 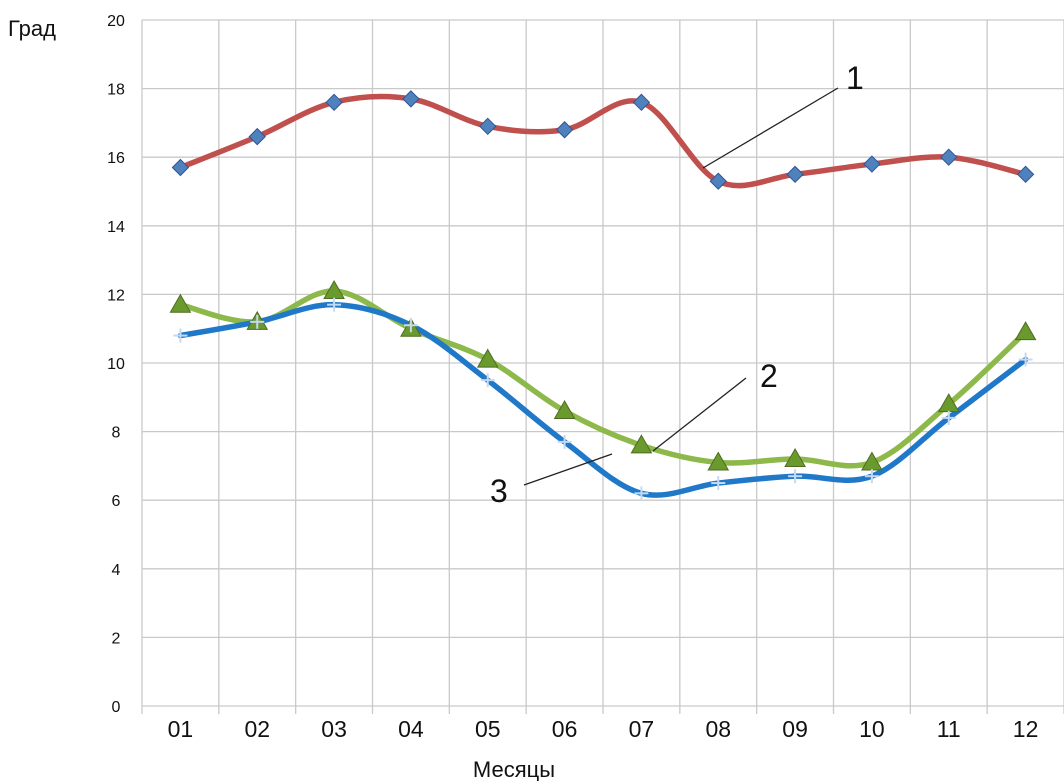 I want to click on x-tick-label: 08, so click(x=718, y=729).